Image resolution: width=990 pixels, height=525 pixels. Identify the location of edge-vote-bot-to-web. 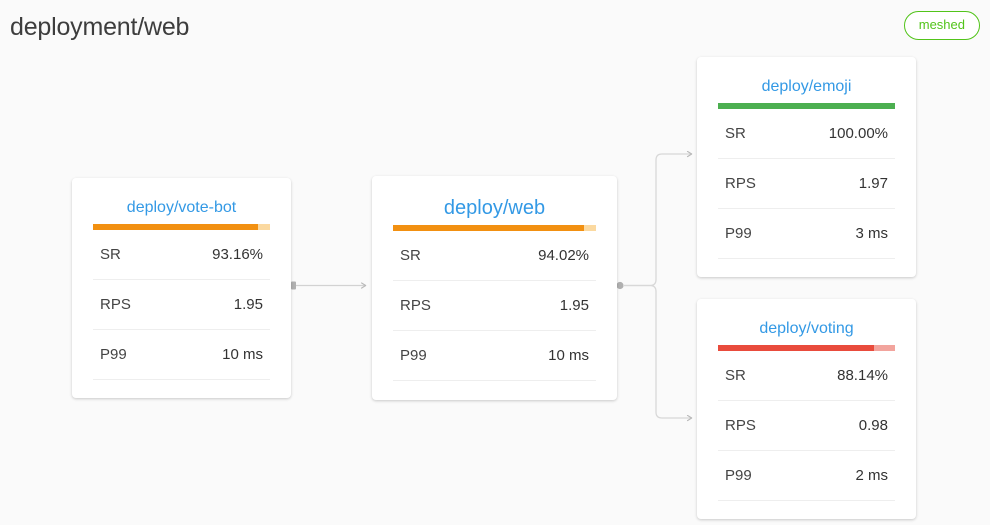
(329, 285).